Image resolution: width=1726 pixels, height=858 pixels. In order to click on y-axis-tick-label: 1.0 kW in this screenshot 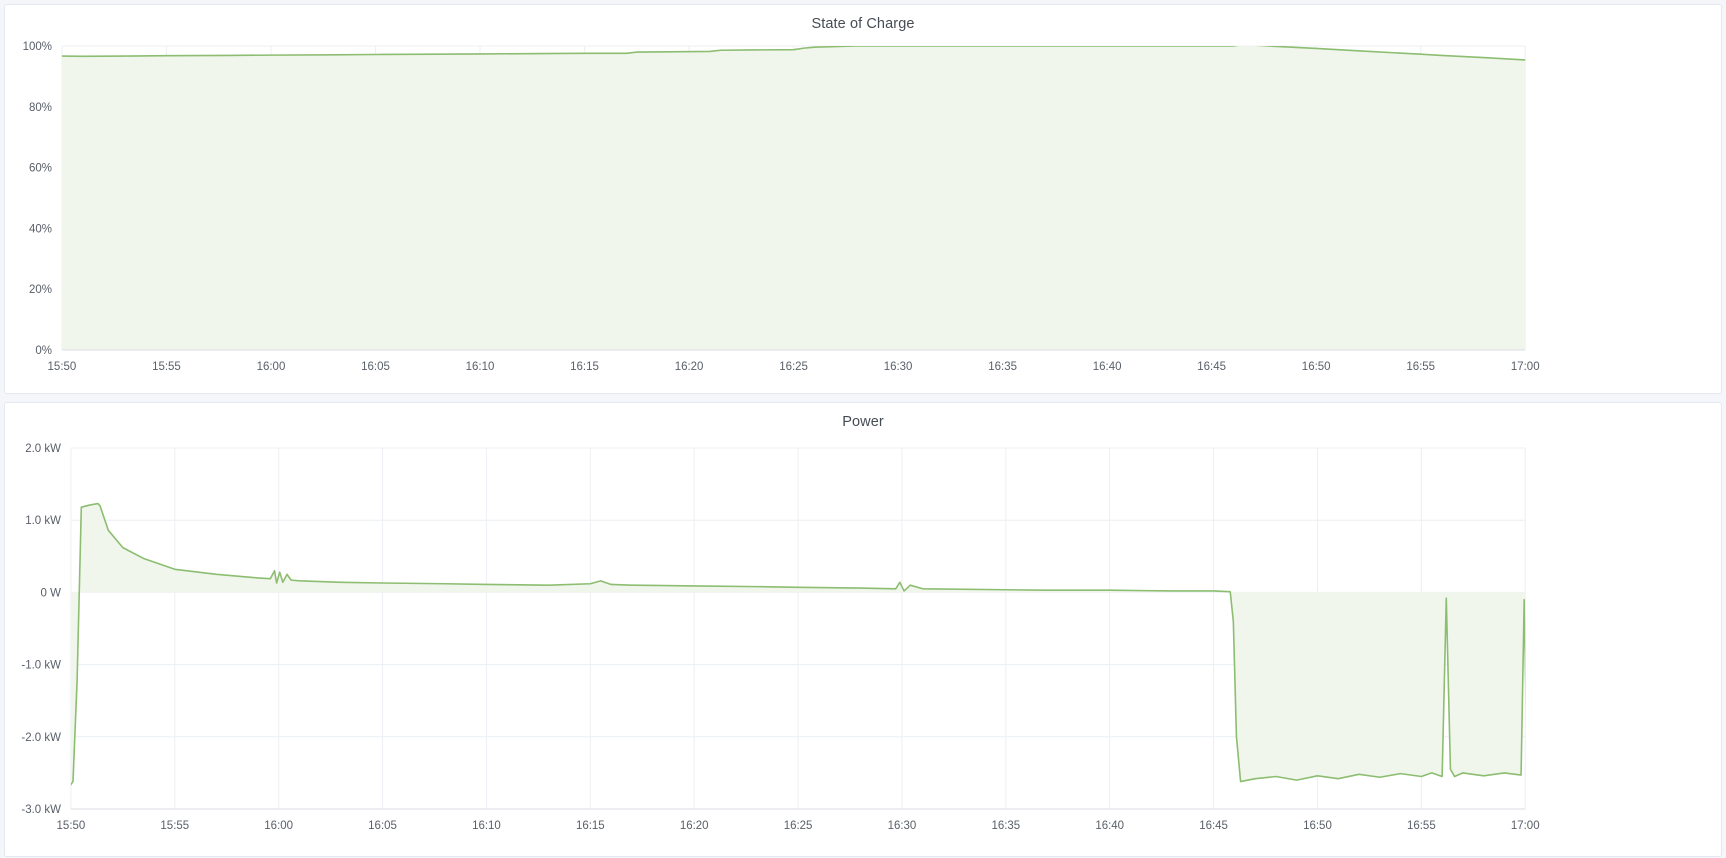, I will do `click(43, 521)`.